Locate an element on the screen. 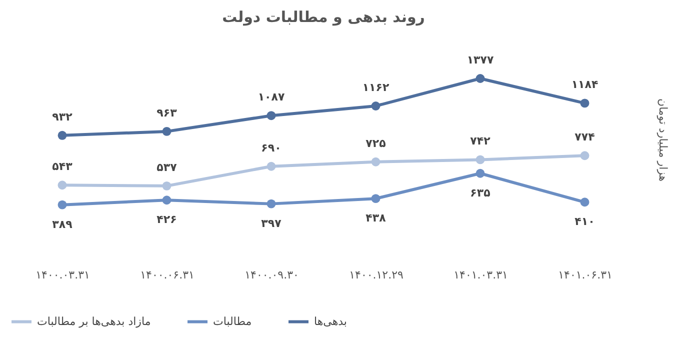 The height and width of the screenshot is (338, 678). data-label: ۷۲۵ is located at coordinates (376, 143).